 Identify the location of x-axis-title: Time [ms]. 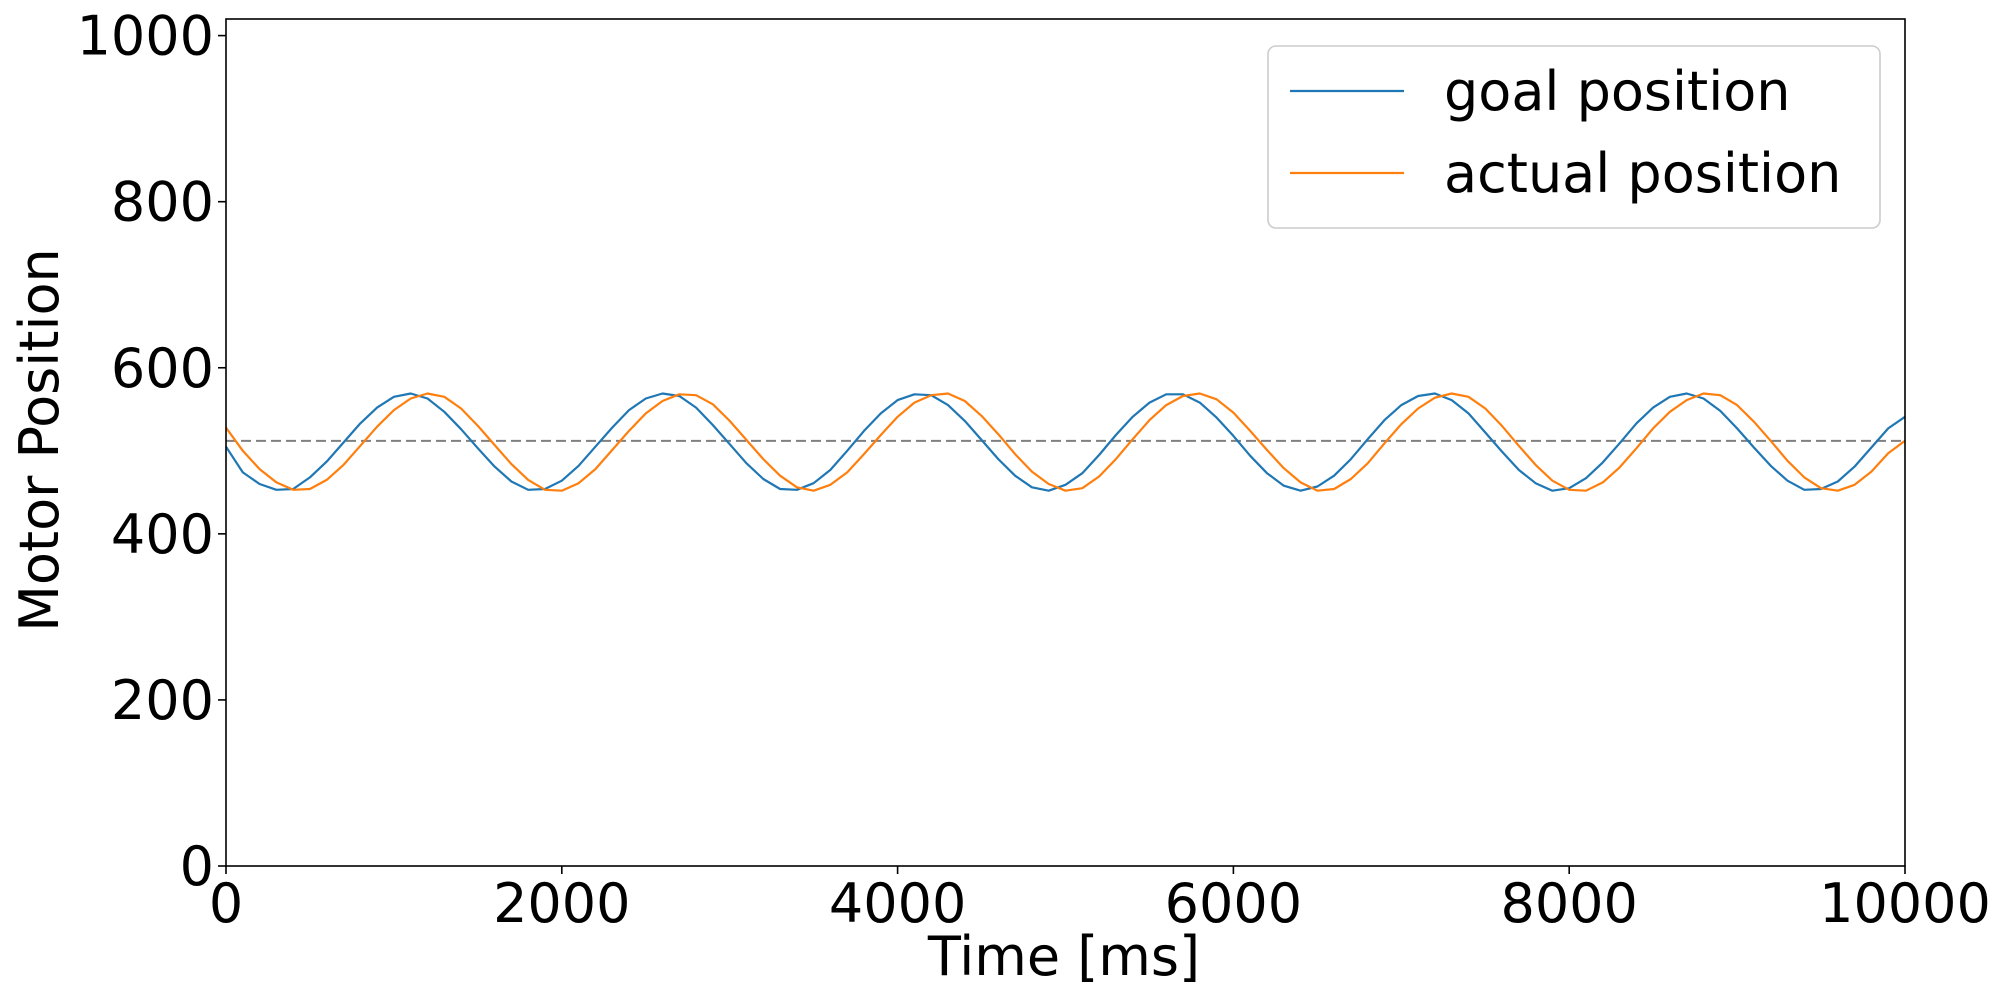
(1063, 956).